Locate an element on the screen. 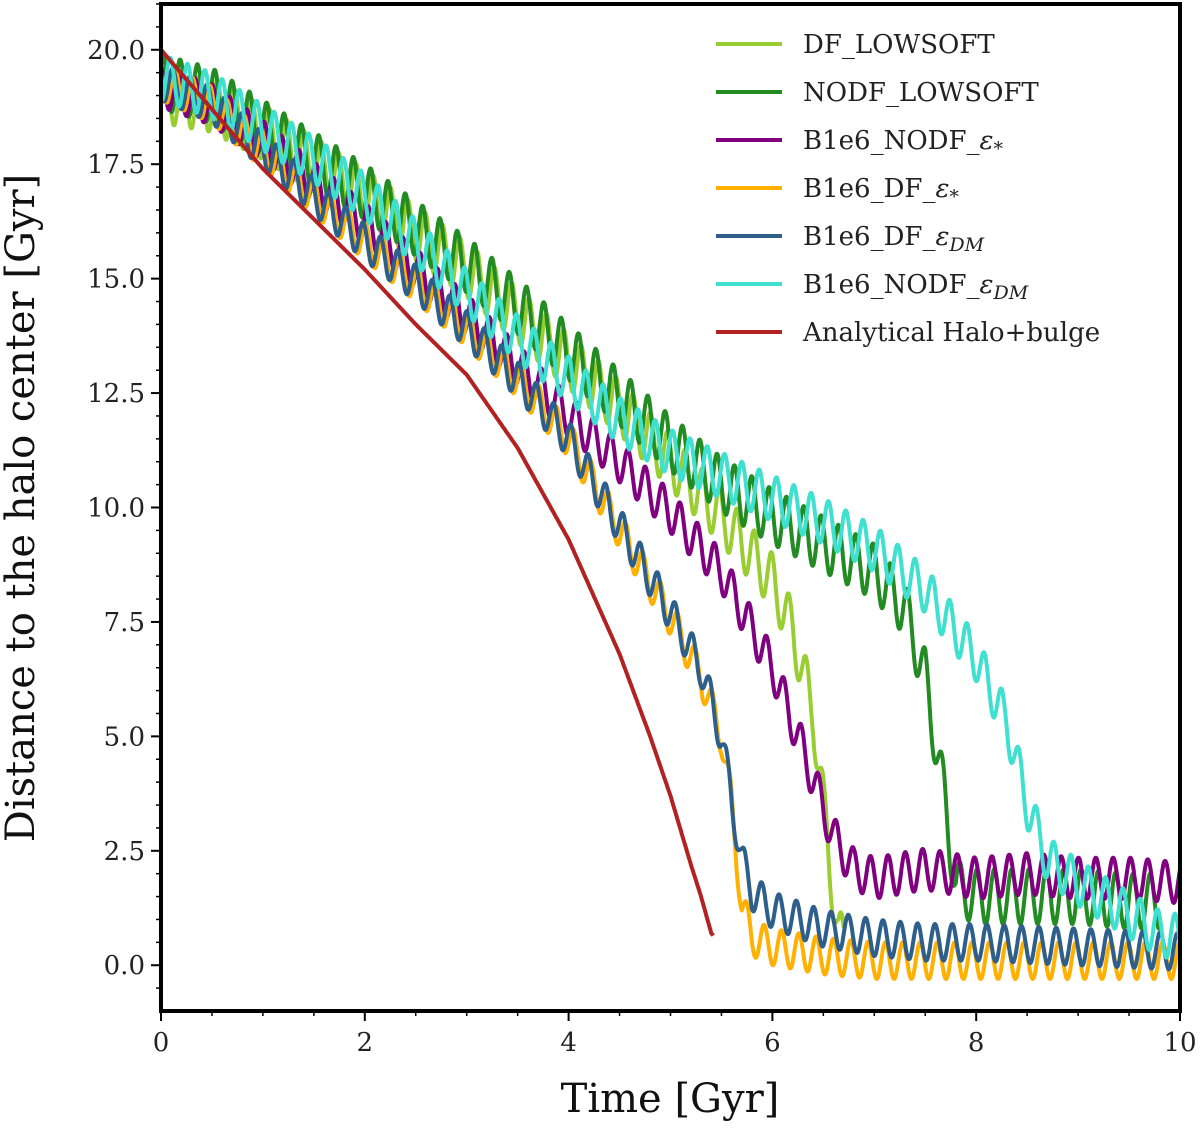 The width and height of the screenshot is (1200, 1131). x-tick-label: 2 is located at coordinates (365, 1043).